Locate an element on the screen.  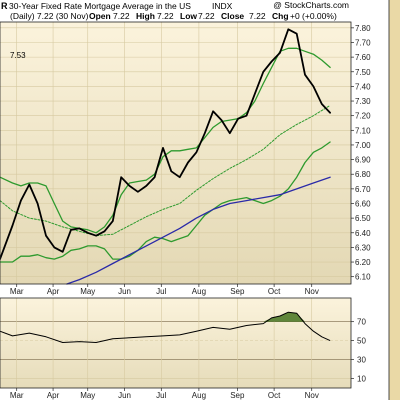
price-x-tick-label: Nov is located at coordinates (312, 291).